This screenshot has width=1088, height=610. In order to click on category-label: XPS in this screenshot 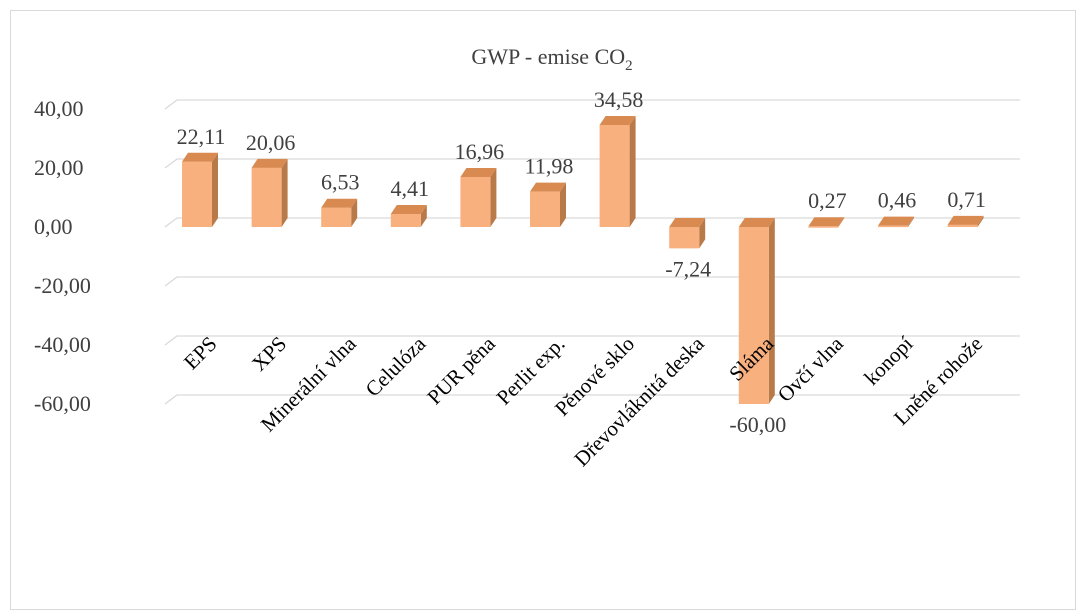, I will do `click(269, 354)`.